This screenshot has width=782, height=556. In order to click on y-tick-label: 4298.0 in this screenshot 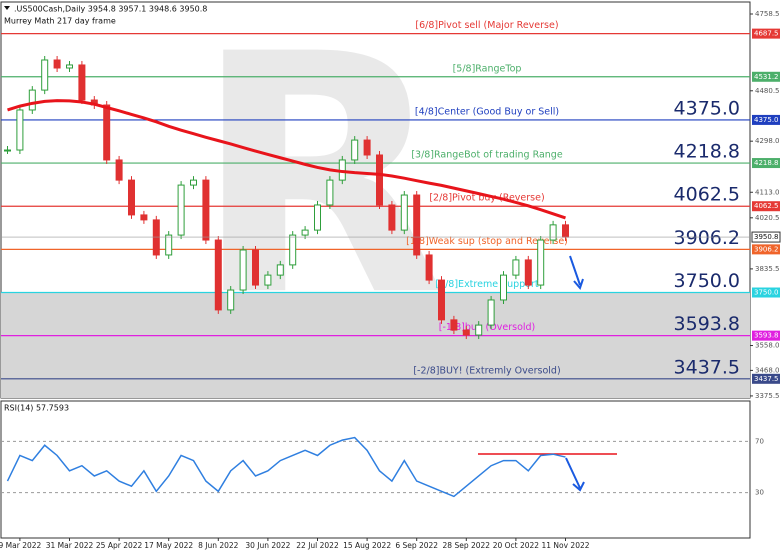, I will do `click(767, 141)`.